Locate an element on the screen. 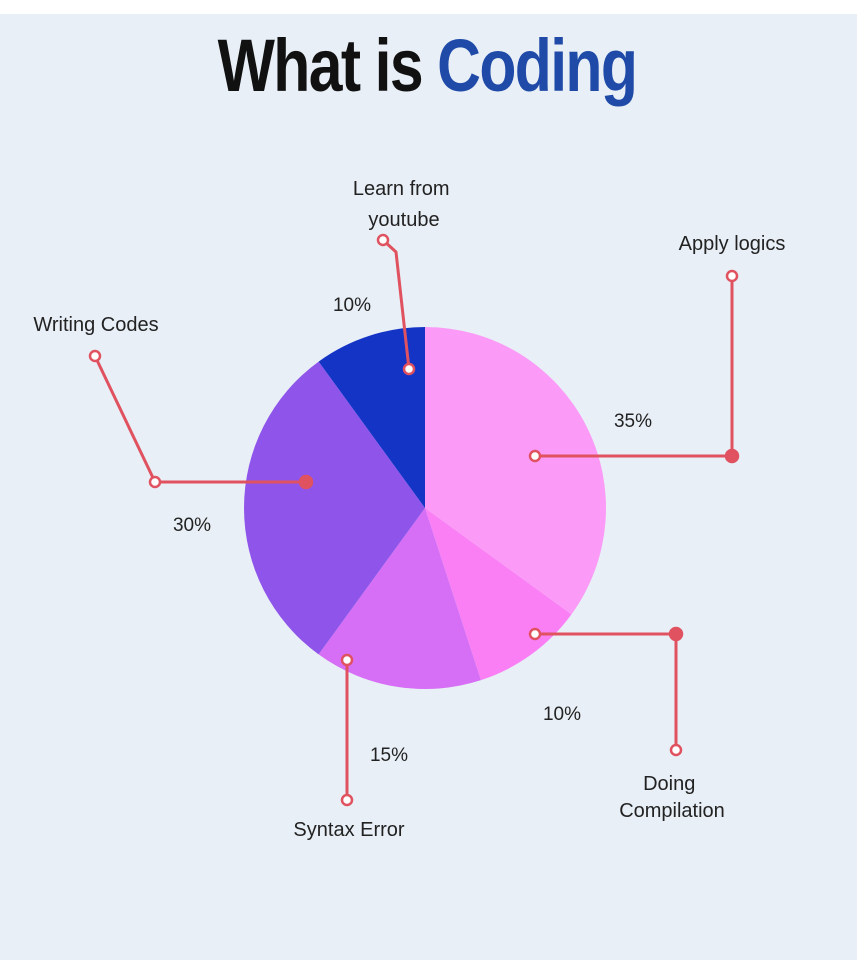 The image size is (857, 960). top-strip is located at coordinates (428, 7).